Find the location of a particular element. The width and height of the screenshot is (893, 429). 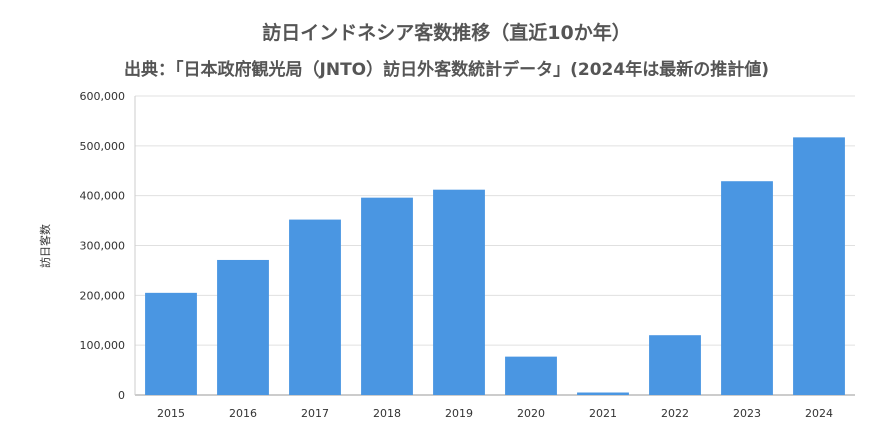

x-tick-label: 2016 is located at coordinates (243, 413).